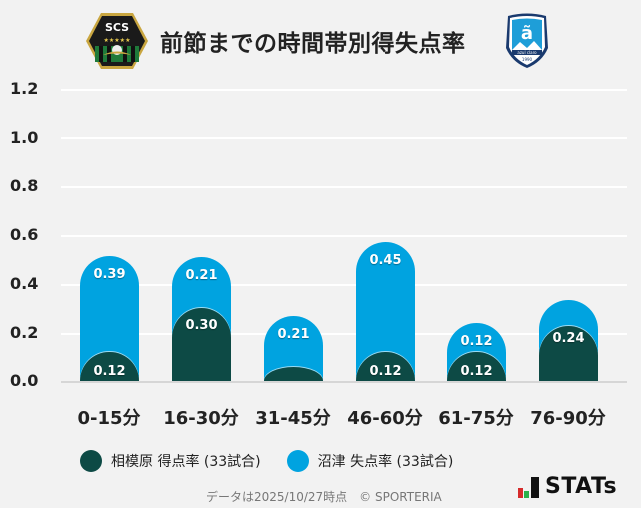  I want to click on value-label-scored: 0.30, so click(201, 325).